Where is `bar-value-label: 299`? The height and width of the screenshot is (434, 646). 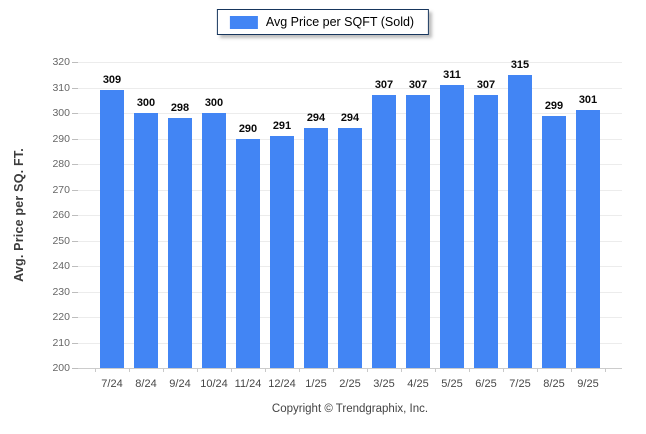
bar-value-label: 299 is located at coordinates (554, 105).